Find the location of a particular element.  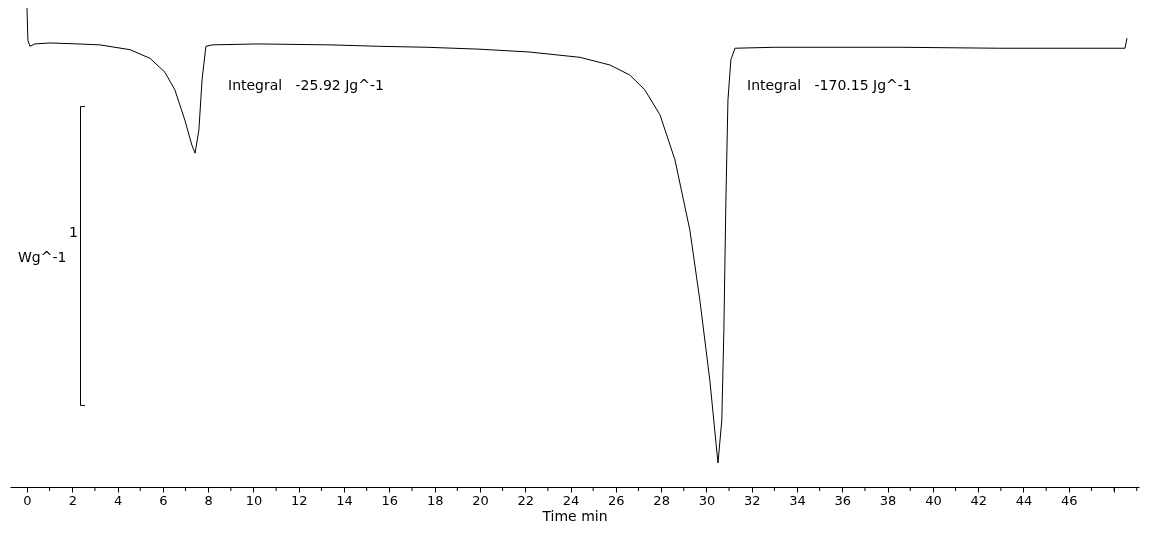

x-tick-label: 36 is located at coordinates (843, 500).